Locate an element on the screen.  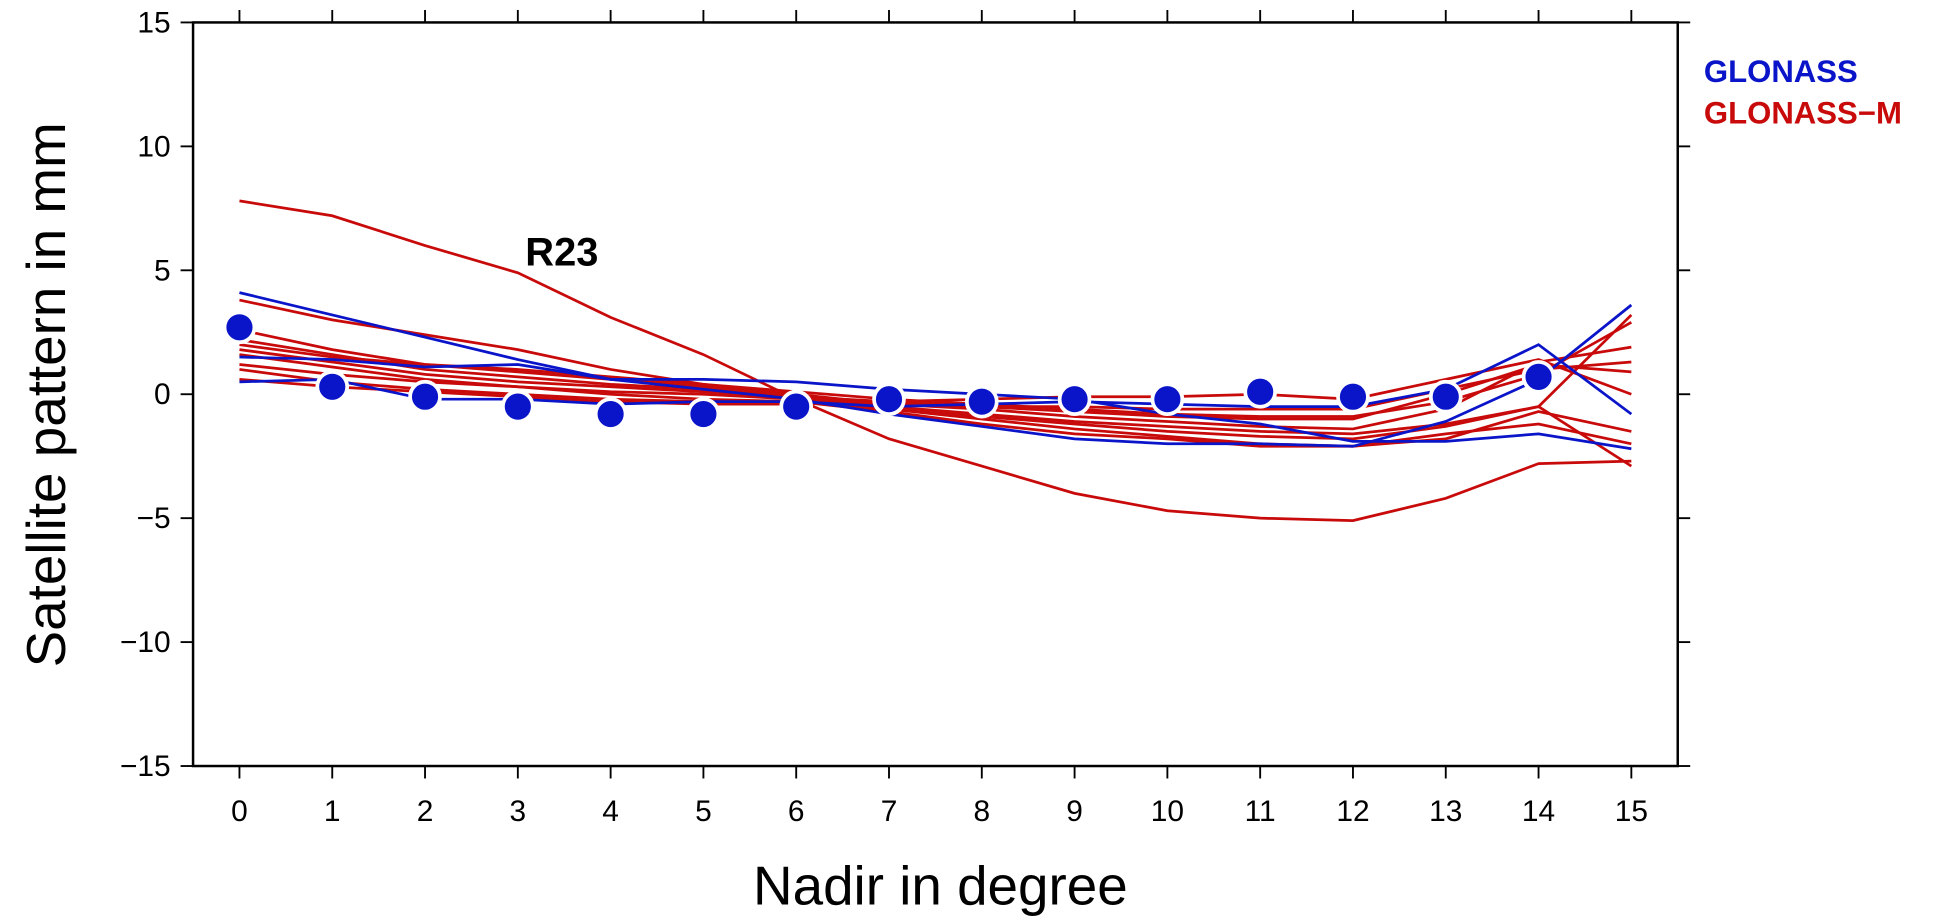
x-tick-label: 15 is located at coordinates (1631, 811).